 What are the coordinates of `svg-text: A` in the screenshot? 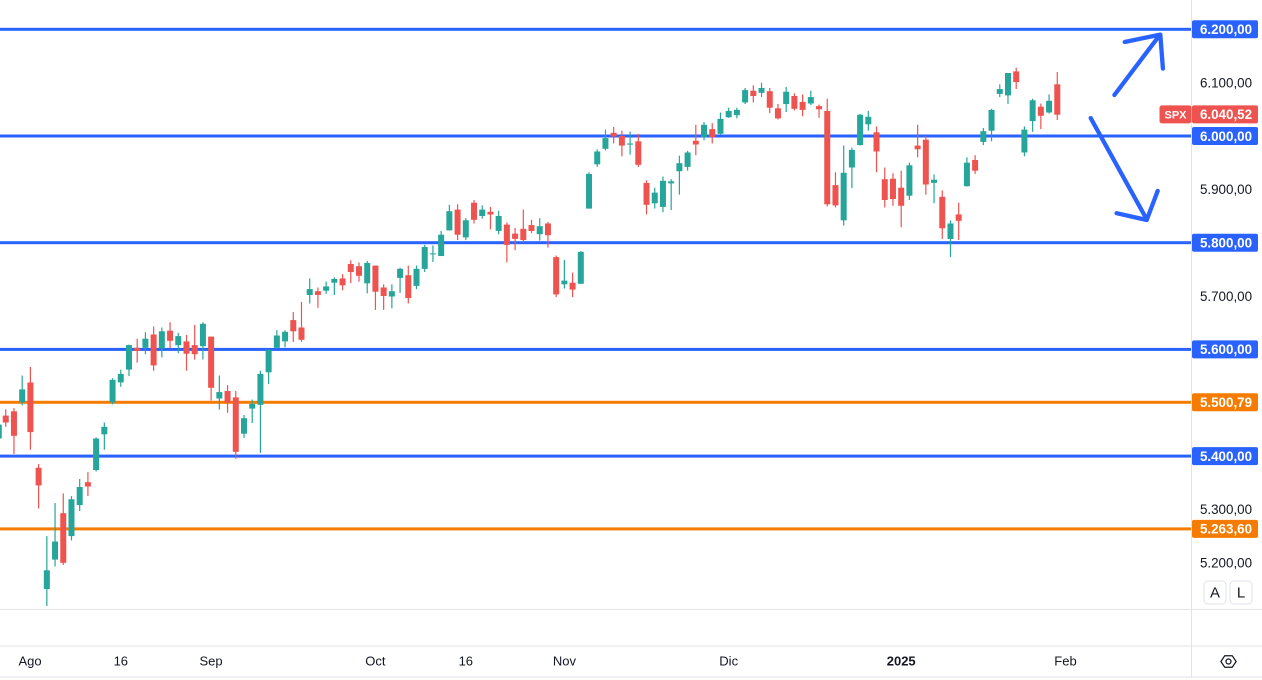 It's located at (1215, 593).